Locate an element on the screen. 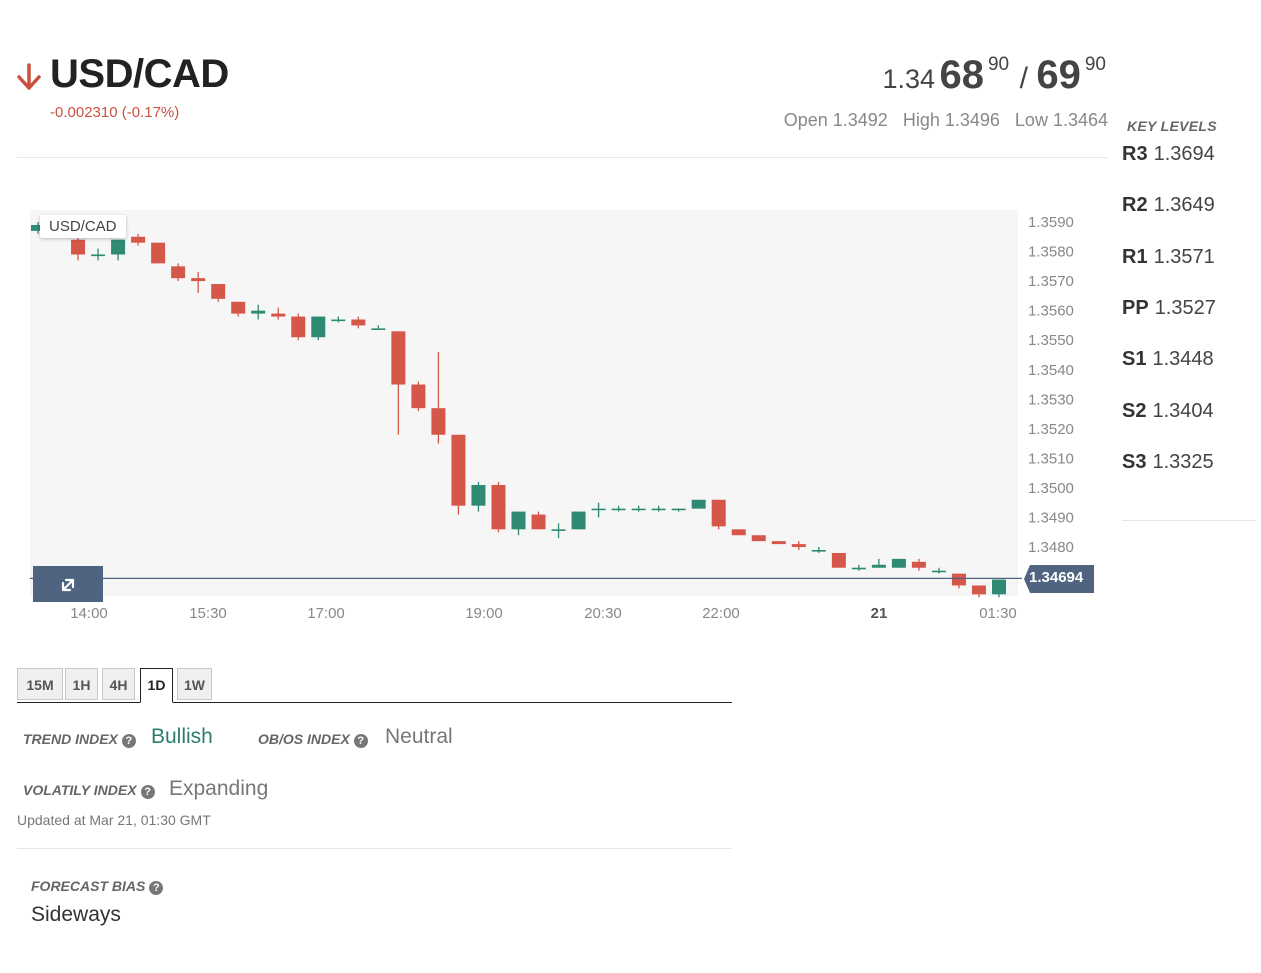 The image size is (1261, 973). arrow-down-icon is located at coordinates (29, 76).